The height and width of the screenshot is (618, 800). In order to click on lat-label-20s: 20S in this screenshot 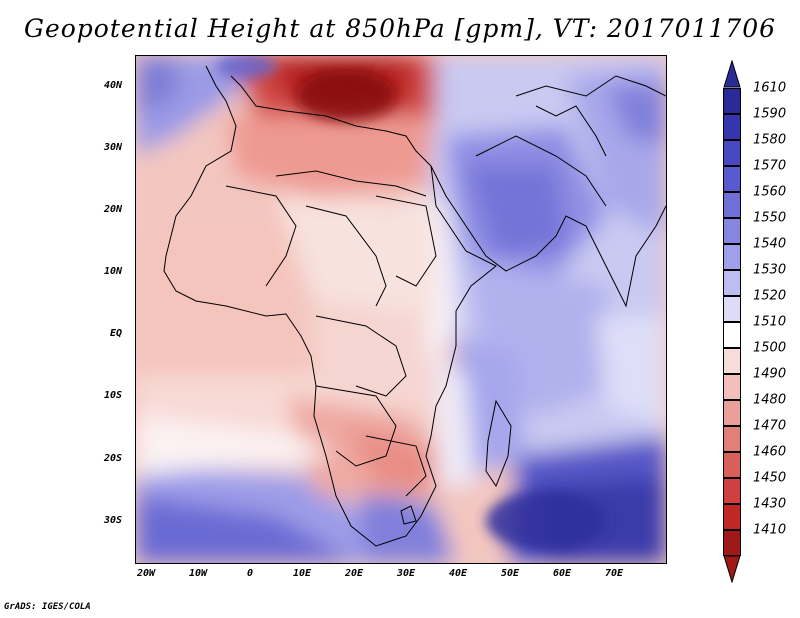, I will do `click(112, 458)`.